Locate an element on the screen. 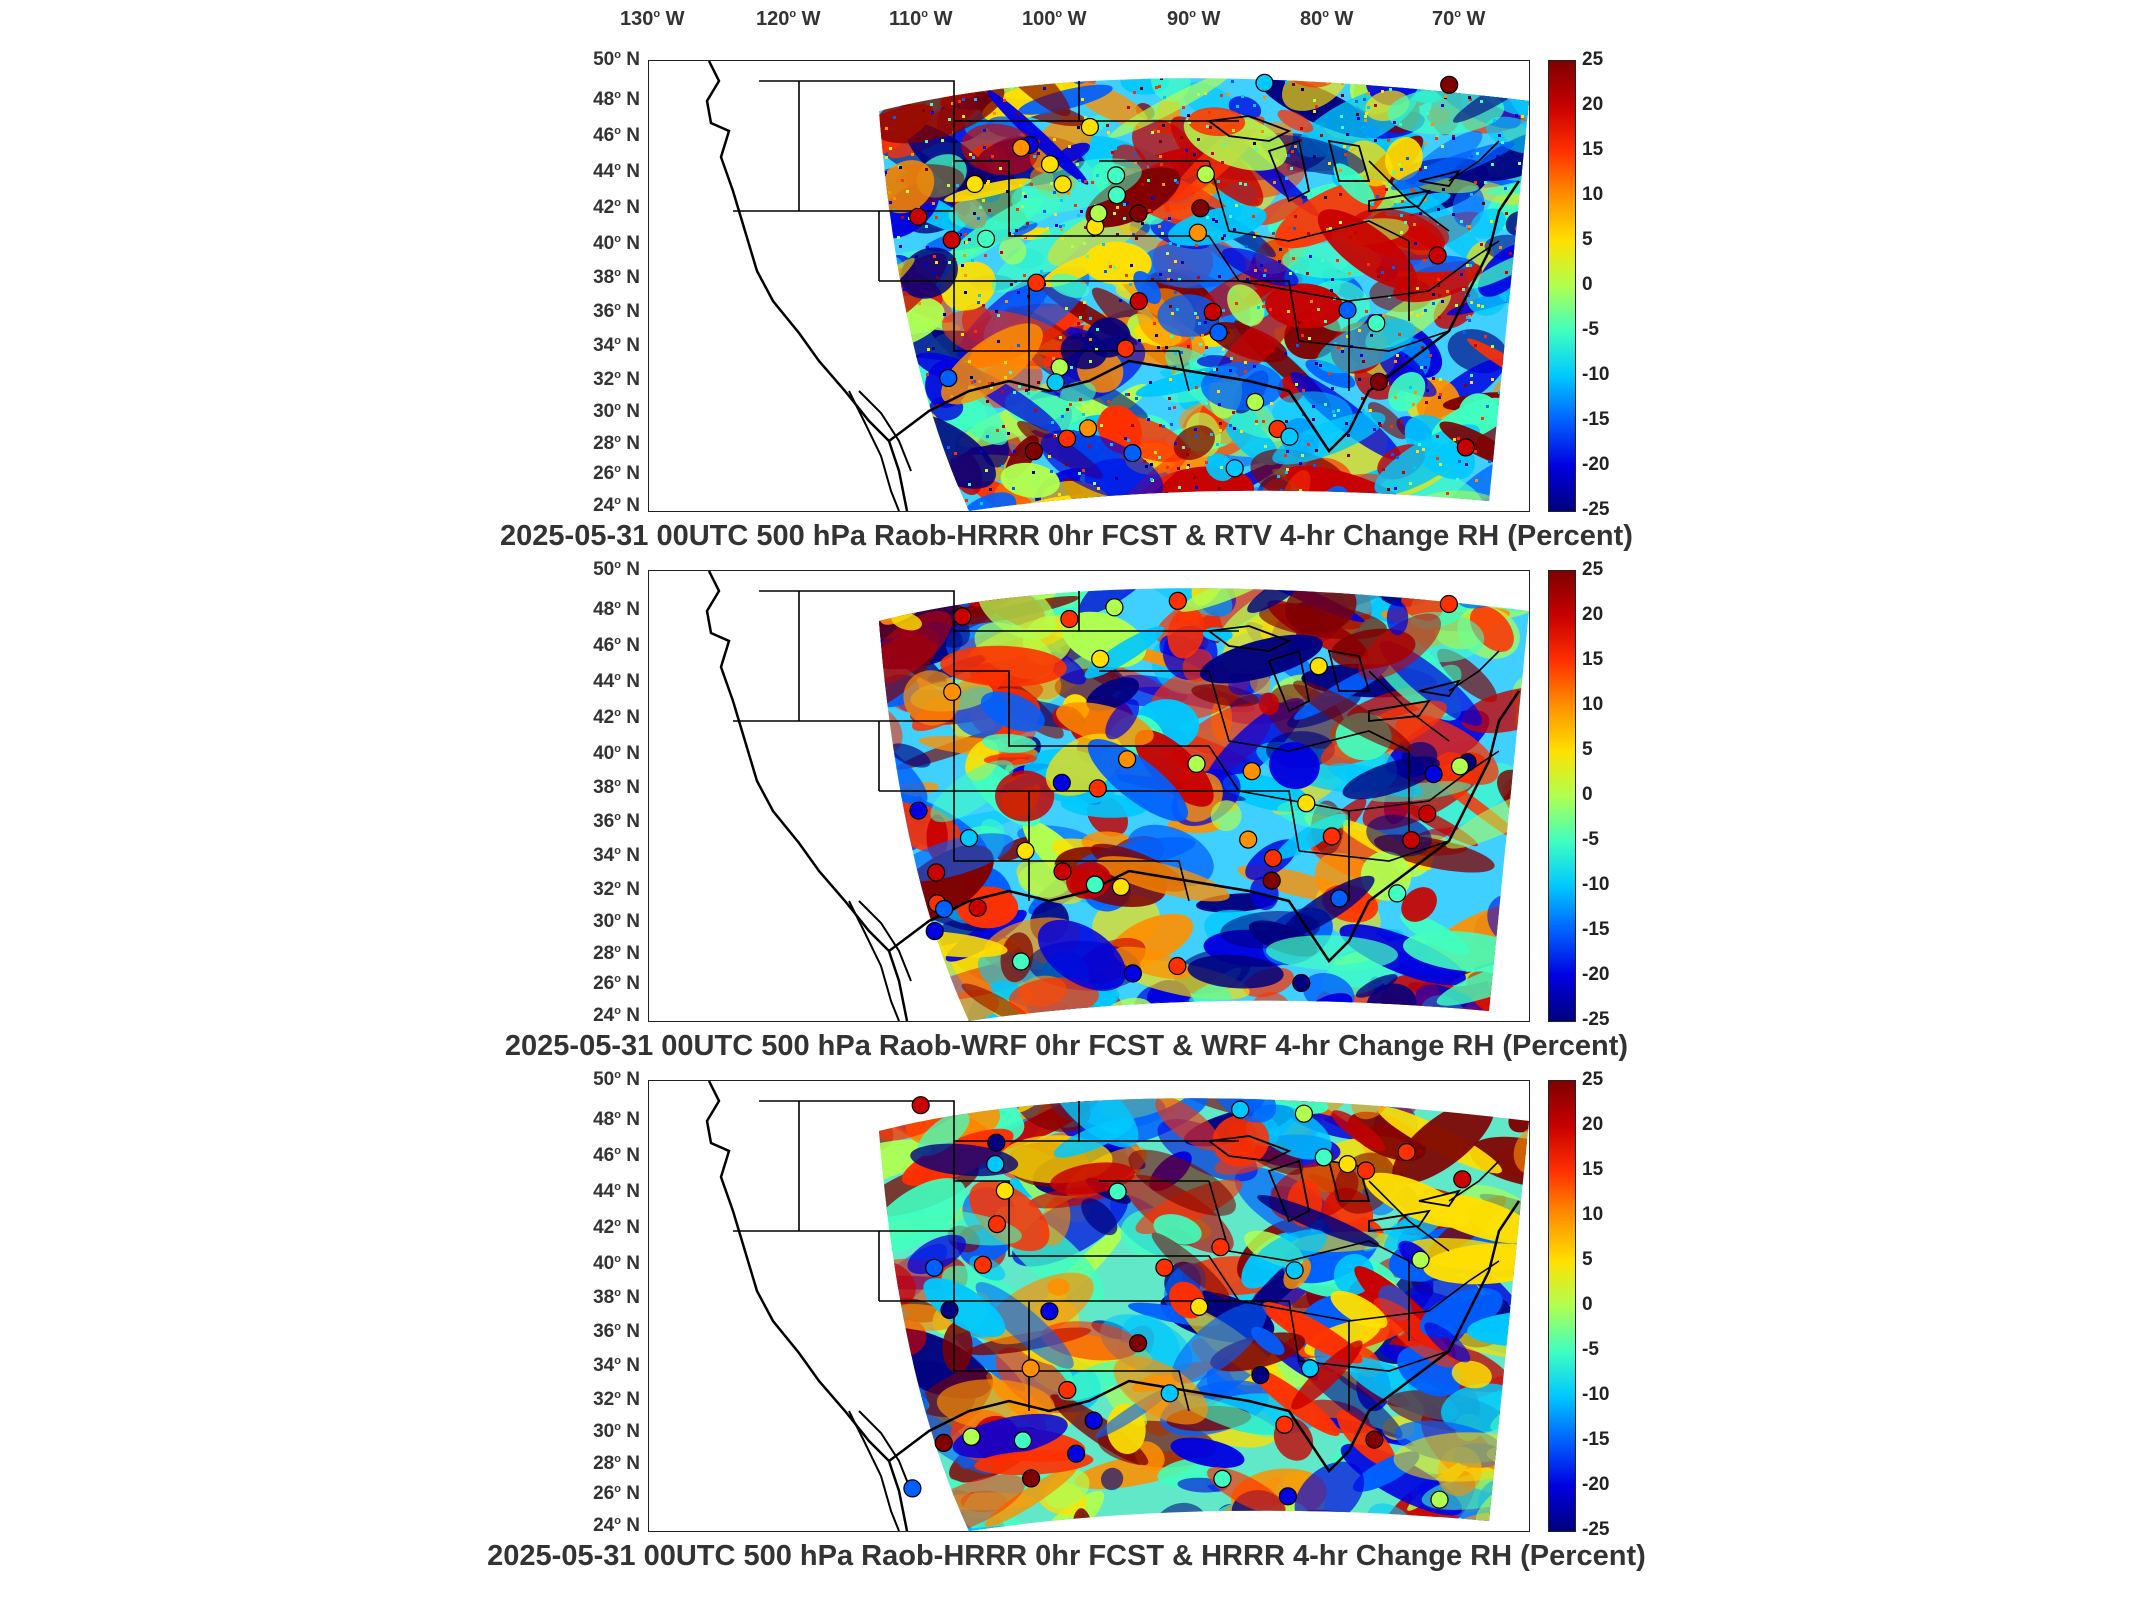 This screenshot has width=2133, height=1600. lon-label-70w: 70o W is located at coordinates (1459, 19).